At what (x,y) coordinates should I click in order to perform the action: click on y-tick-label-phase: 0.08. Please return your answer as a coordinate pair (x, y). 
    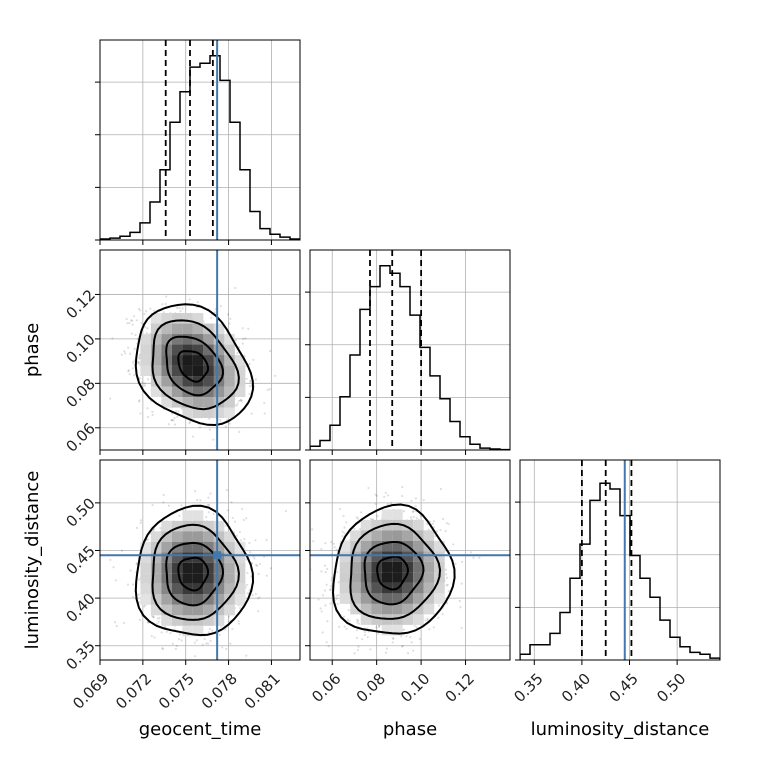
    Looking at the image, I should click on (80, 393).